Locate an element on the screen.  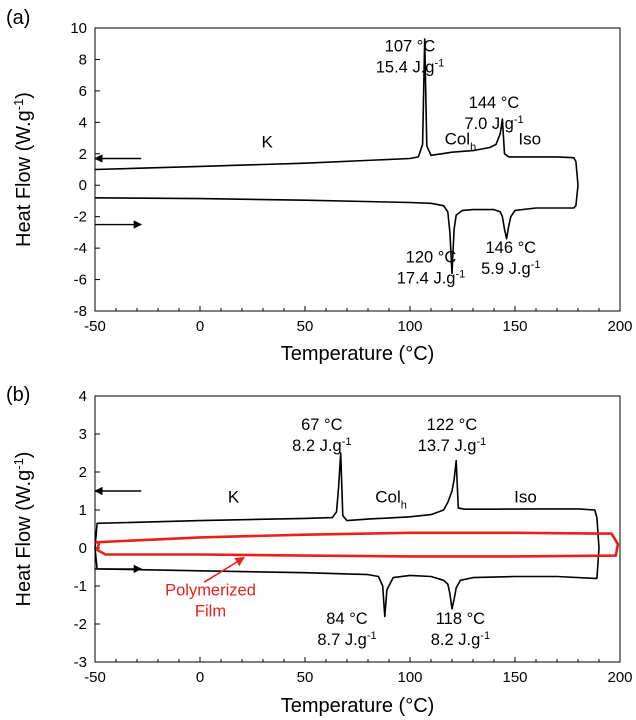
peak-enthalpy-label: 15.4 J.g-1 is located at coordinates (410, 67).